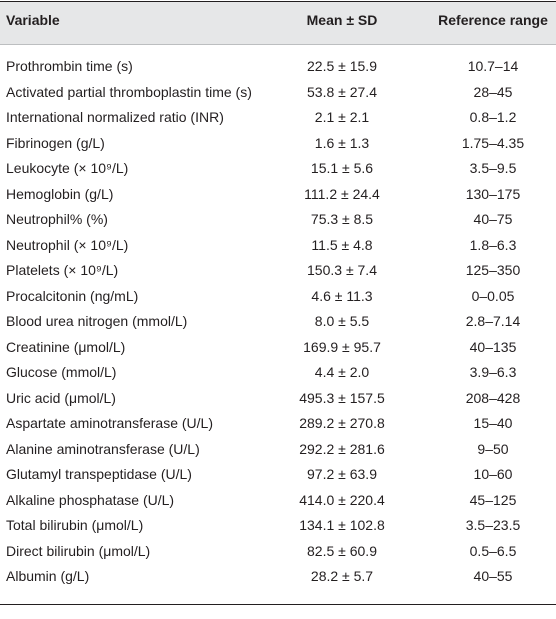  What do you see at coordinates (493, 576) in the screenshot?
I see `table-cell: 40–55` at bounding box center [493, 576].